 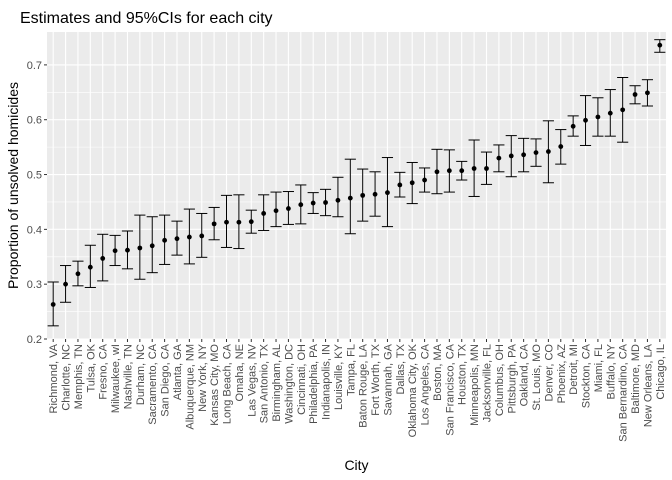 What do you see at coordinates (153, 383) in the screenshot?
I see `x-tick-label: Sacramento, CA` at bounding box center [153, 383].